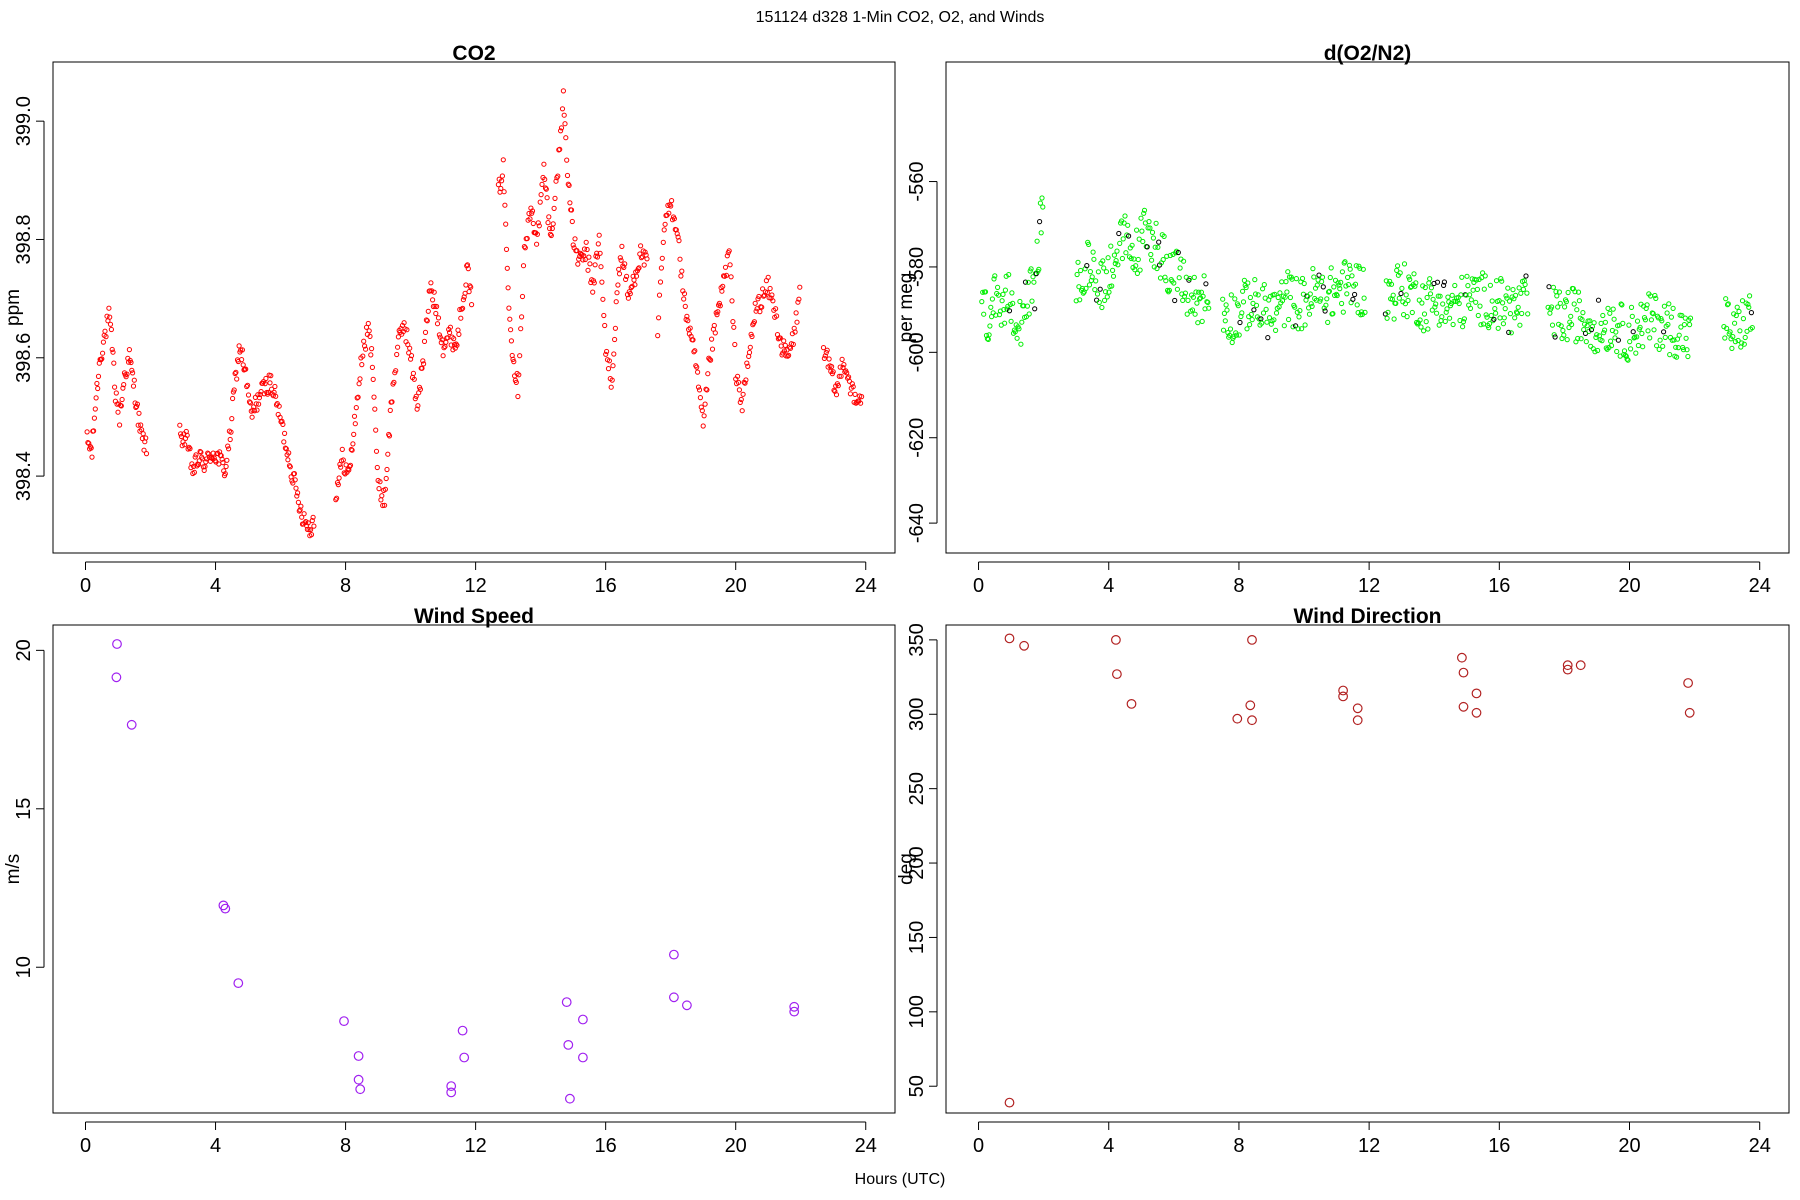 This screenshot has width=1800, height=1200. Describe the element at coordinates (606, 586) in the screenshot. I see `co2-x-tick-label: 16` at that location.